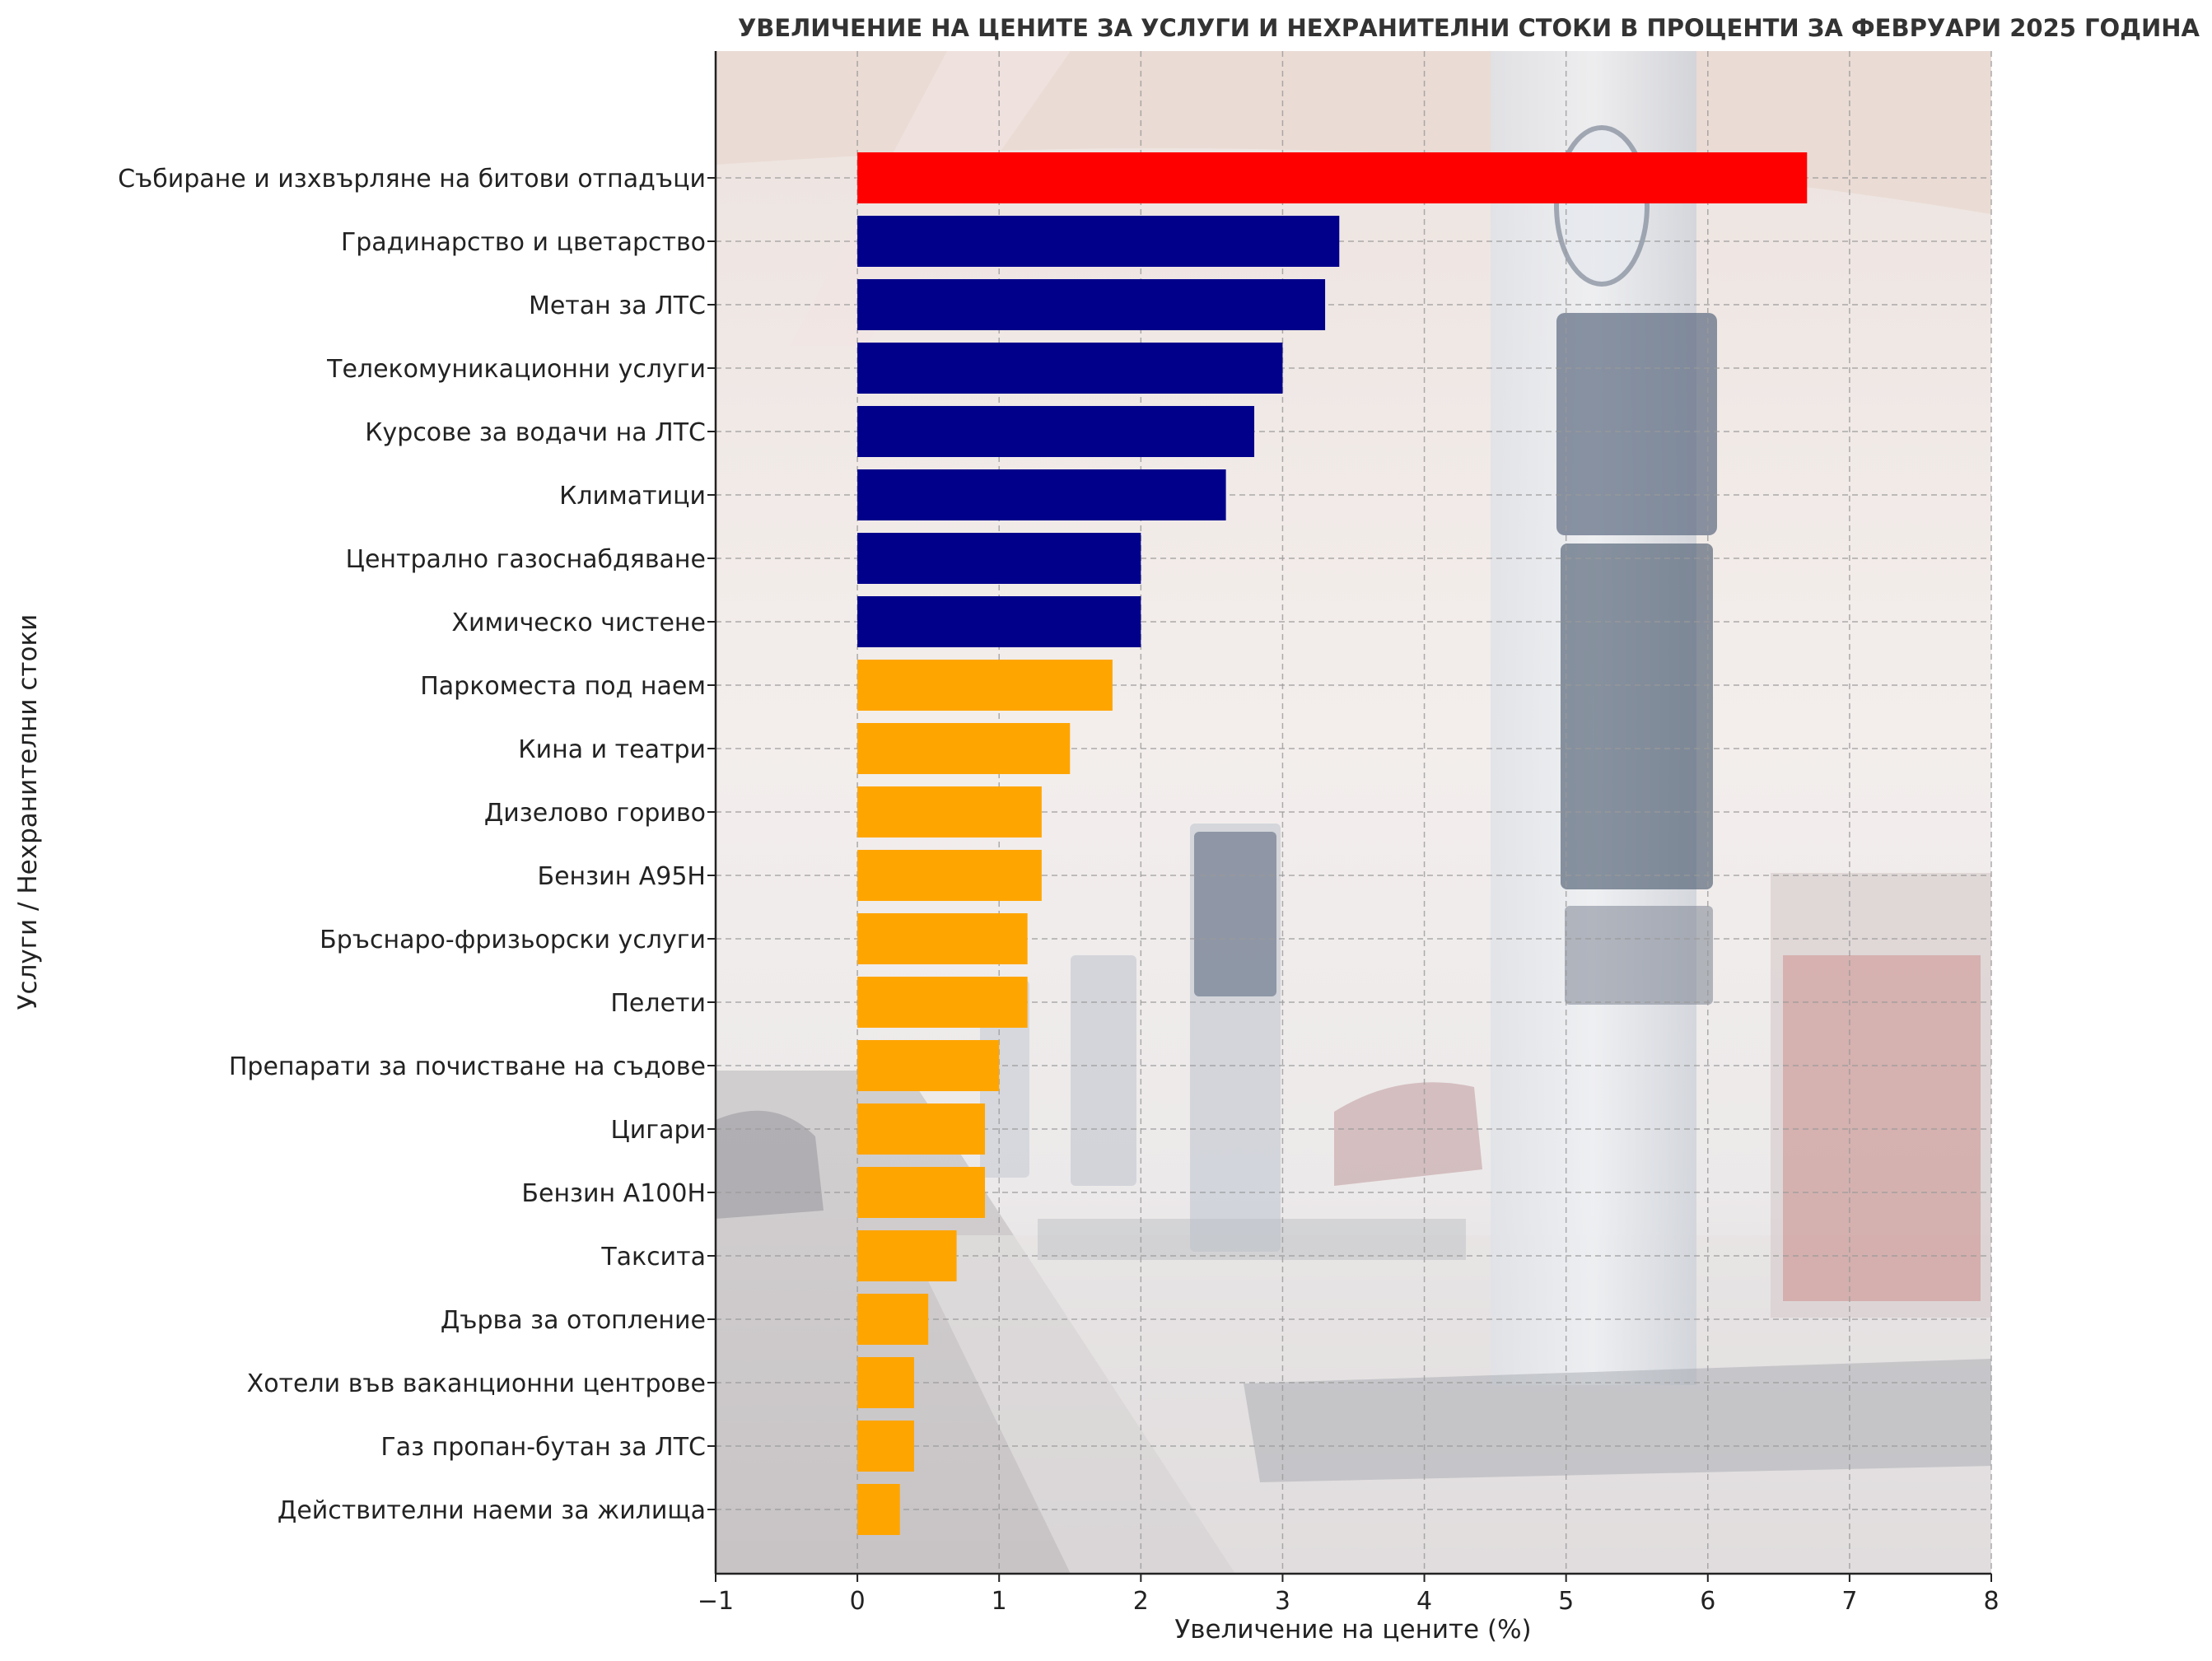 The width and height of the screenshot is (2212, 1661). I want to click on y-tick-label: Метан за ЛТС, so click(617, 306).